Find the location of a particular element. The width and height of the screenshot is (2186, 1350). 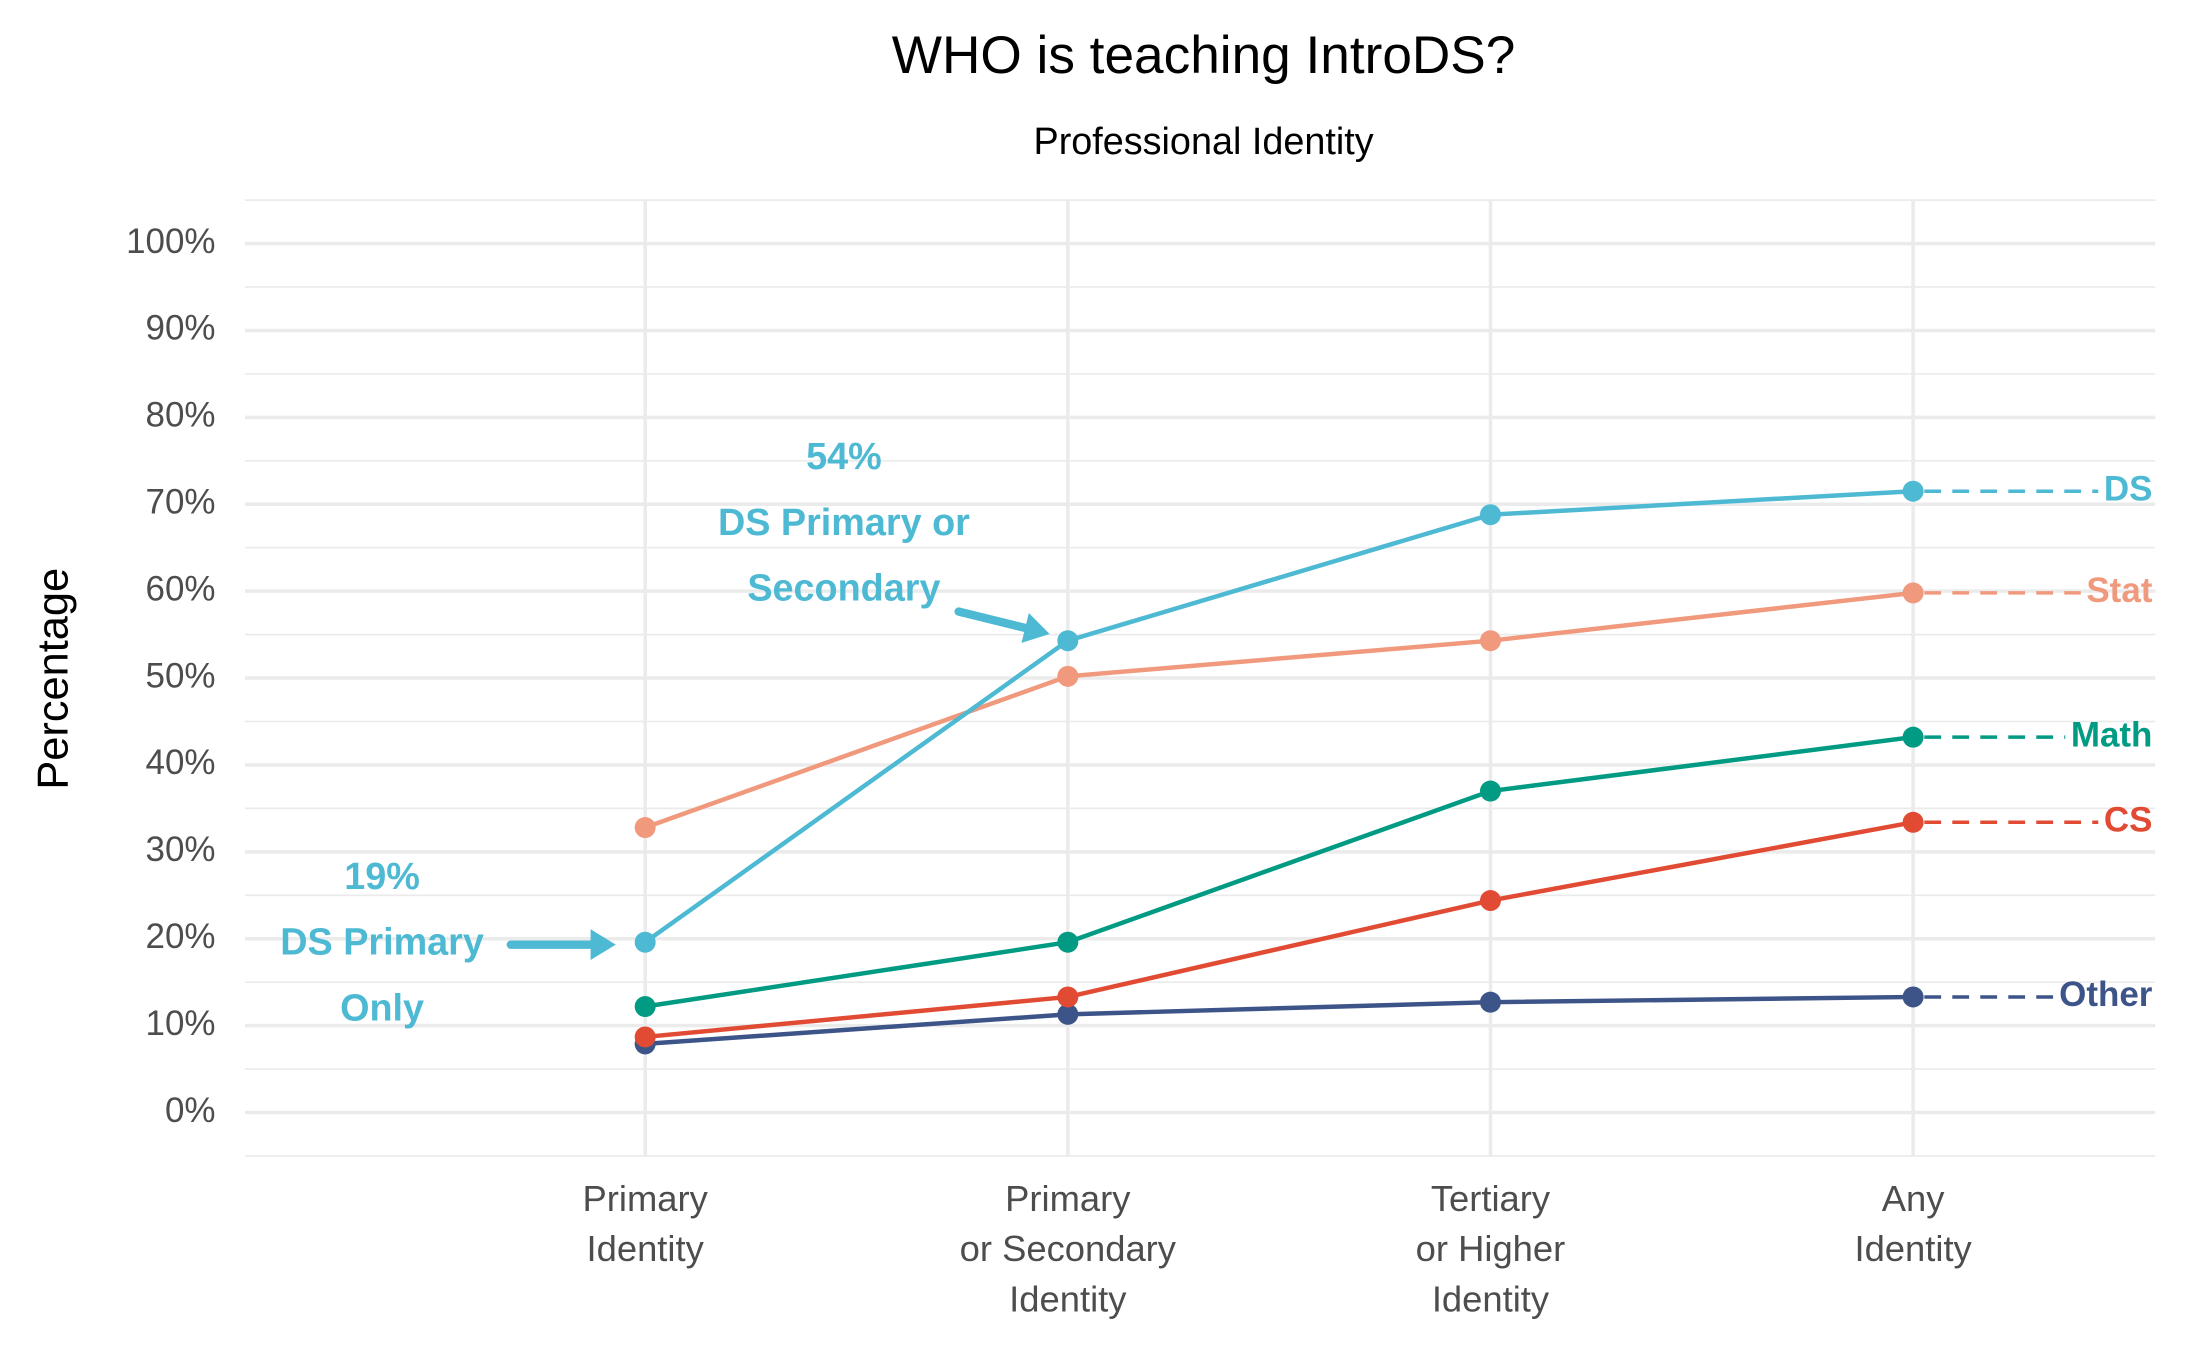

y-tick-label: 0% is located at coordinates (190, 1110).